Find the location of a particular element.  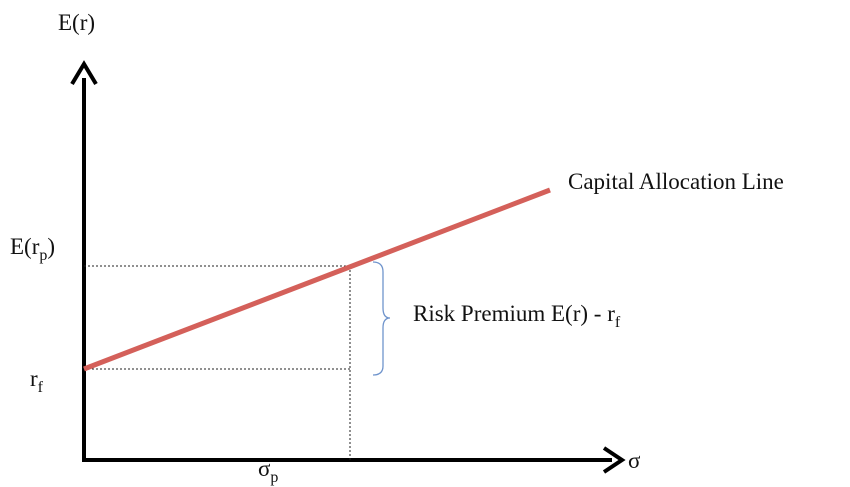

label-main: σ is located at coordinates (264, 468).